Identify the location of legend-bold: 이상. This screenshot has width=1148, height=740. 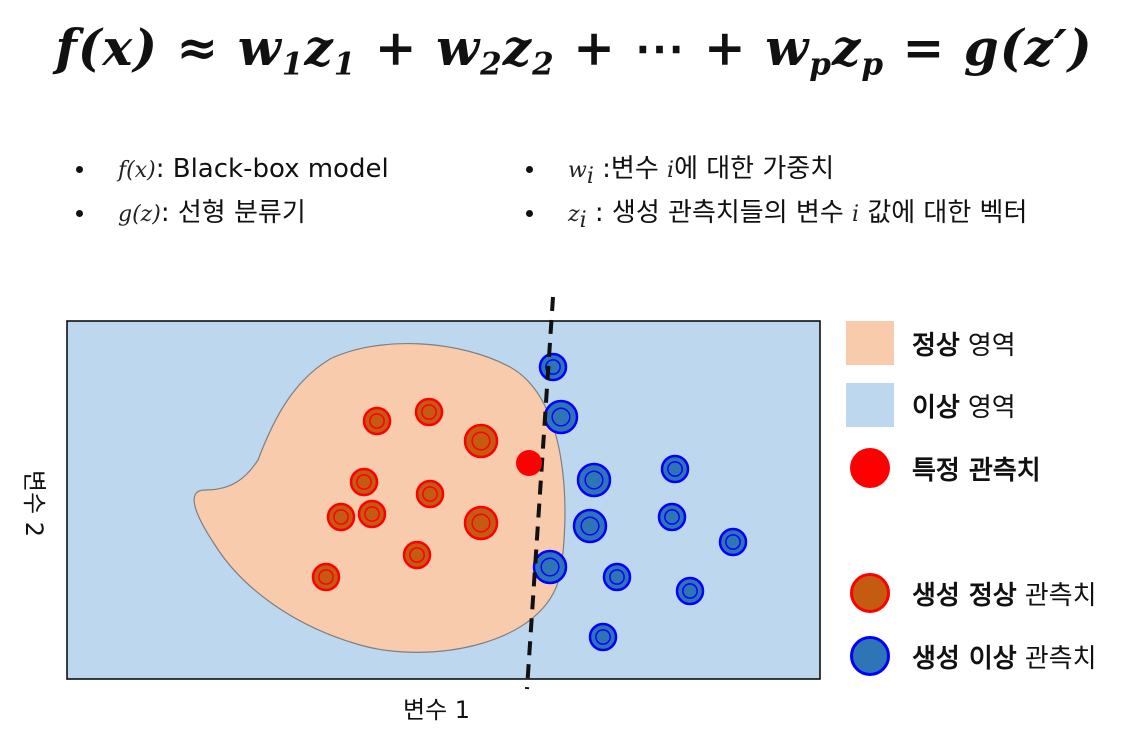
(936, 407).